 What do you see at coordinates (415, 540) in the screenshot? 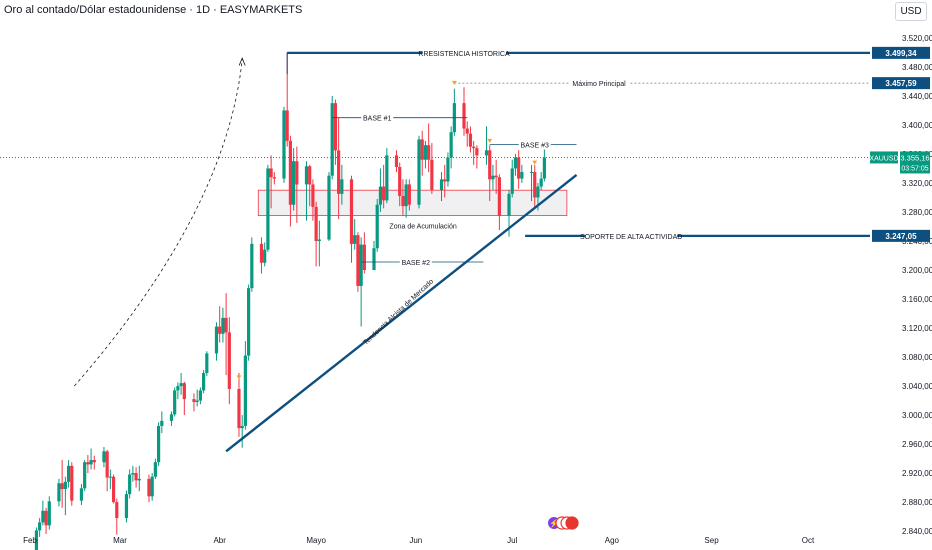
I see `x-tick-label: Jun` at bounding box center [415, 540].